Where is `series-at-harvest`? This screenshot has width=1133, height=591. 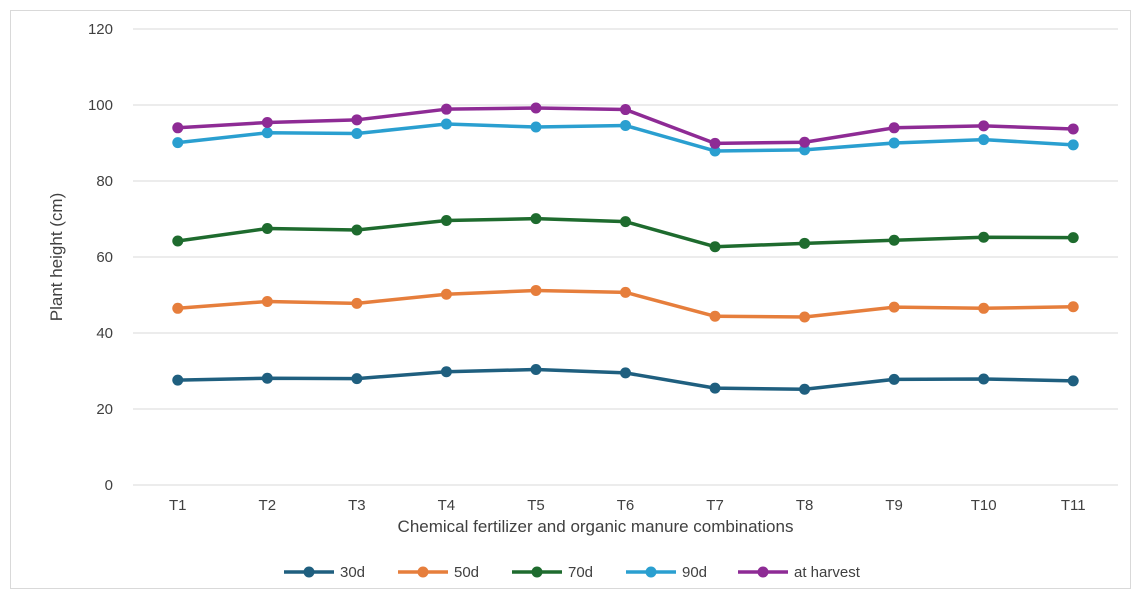
series-at-harvest is located at coordinates (625, 125).